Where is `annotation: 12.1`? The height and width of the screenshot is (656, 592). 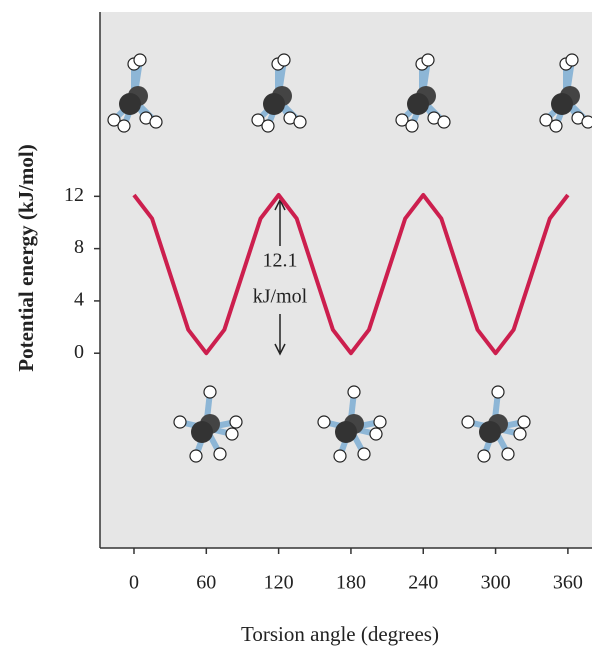
annotation: 12.1 is located at coordinates (280, 261).